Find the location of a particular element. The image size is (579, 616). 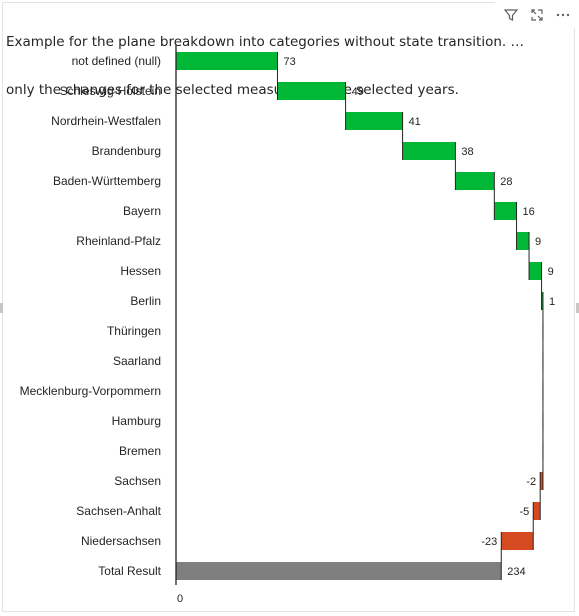

category-label-baden-w-rttemberg: Baden-Württemberg is located at coordinates (107, 181).